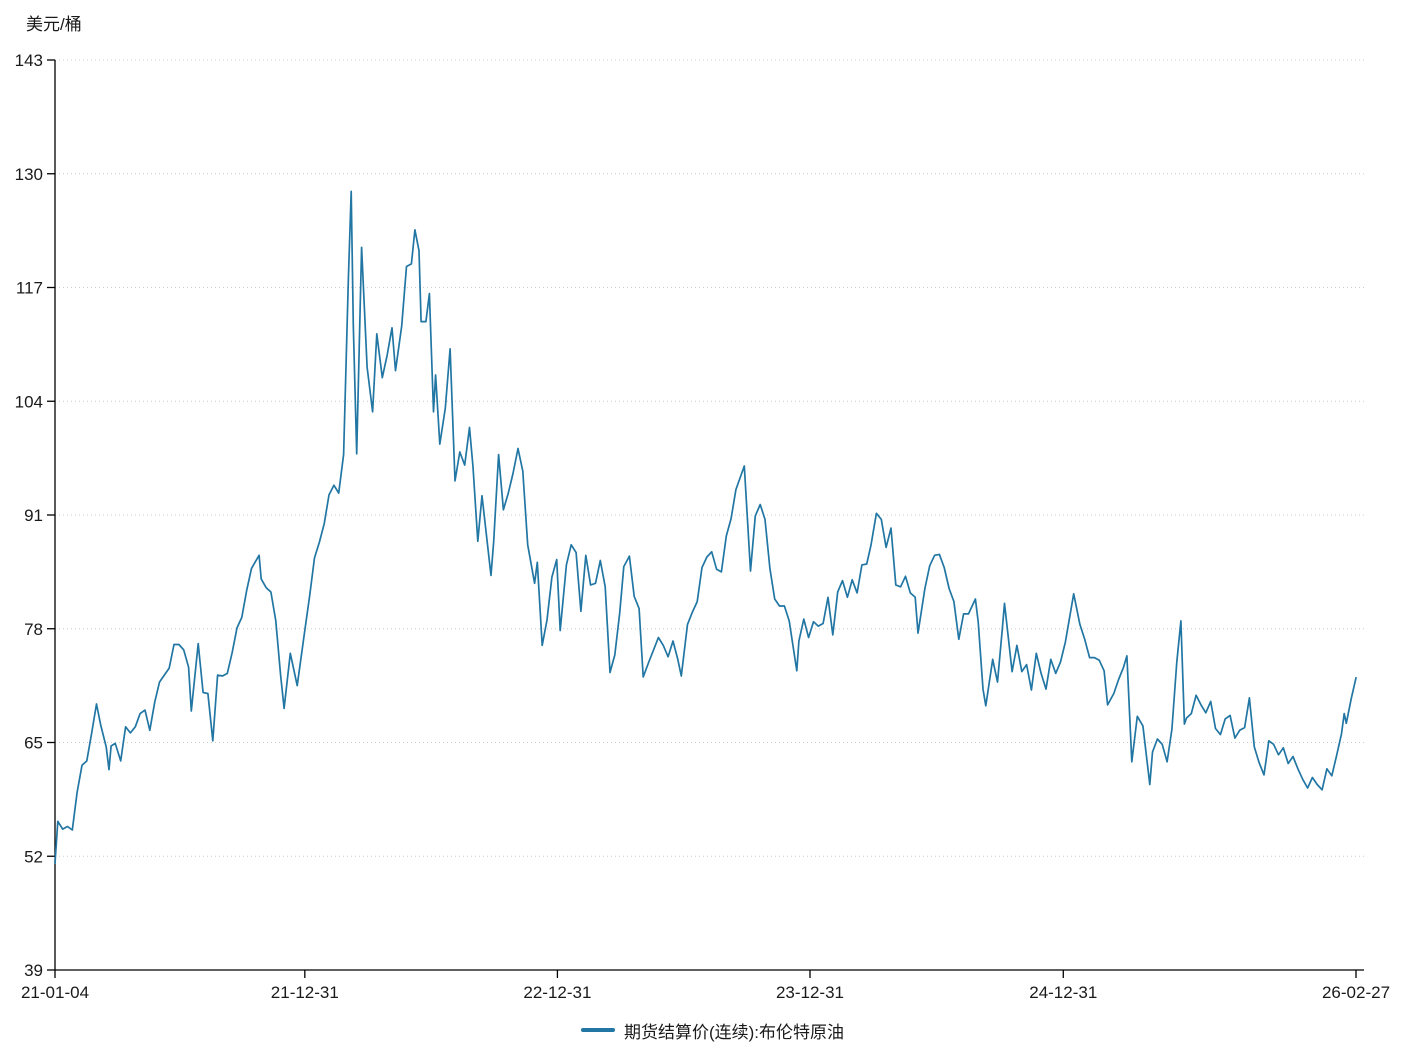  What do you see at coordinates (33, 743) in the screenshot?
I see `y-axis-tick-label: 65` at bounding box center [33, 743].